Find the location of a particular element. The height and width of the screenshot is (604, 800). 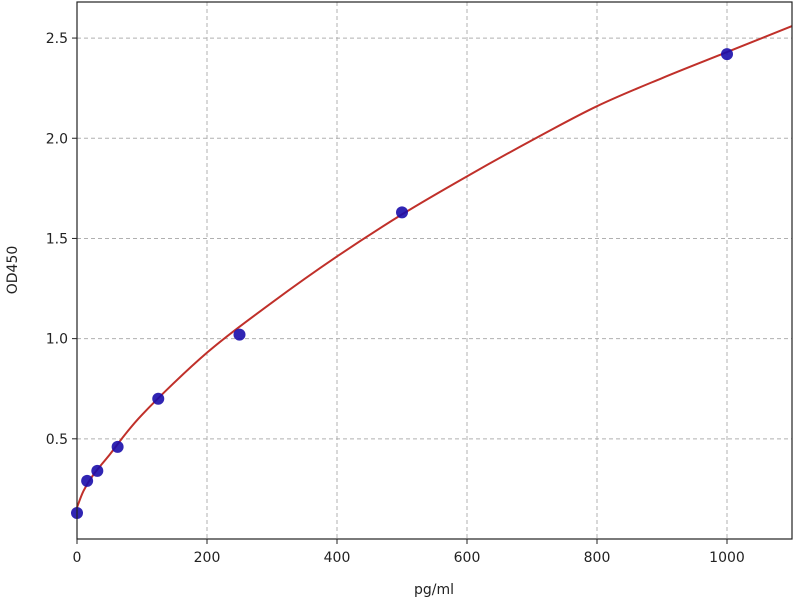

y-tick-label: 2.0 is located at coordinates (57, 139).